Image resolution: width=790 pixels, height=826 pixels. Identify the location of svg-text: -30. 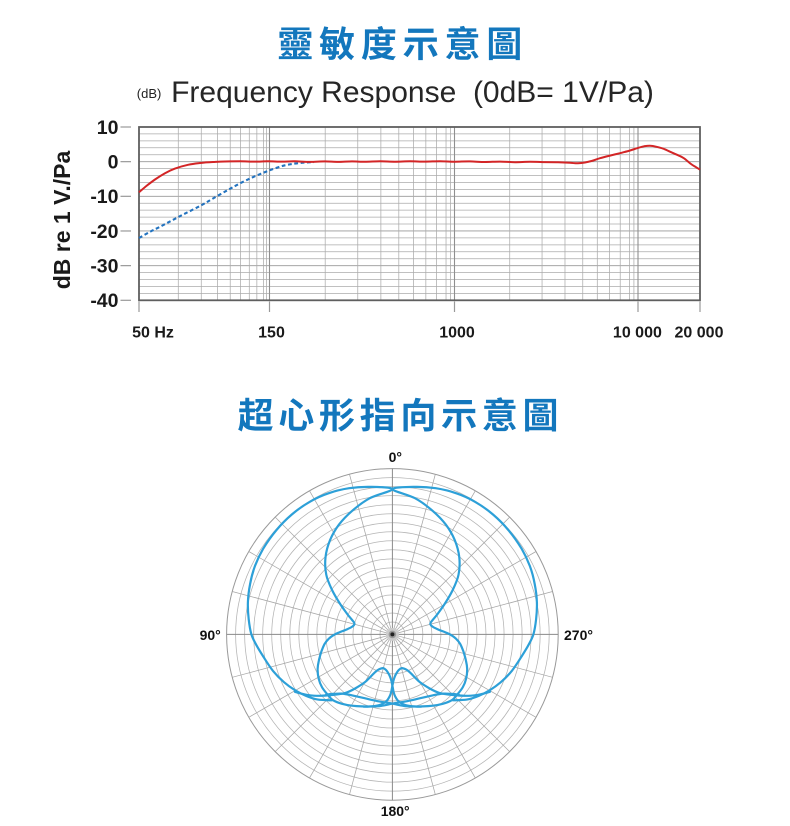
(104, 266).